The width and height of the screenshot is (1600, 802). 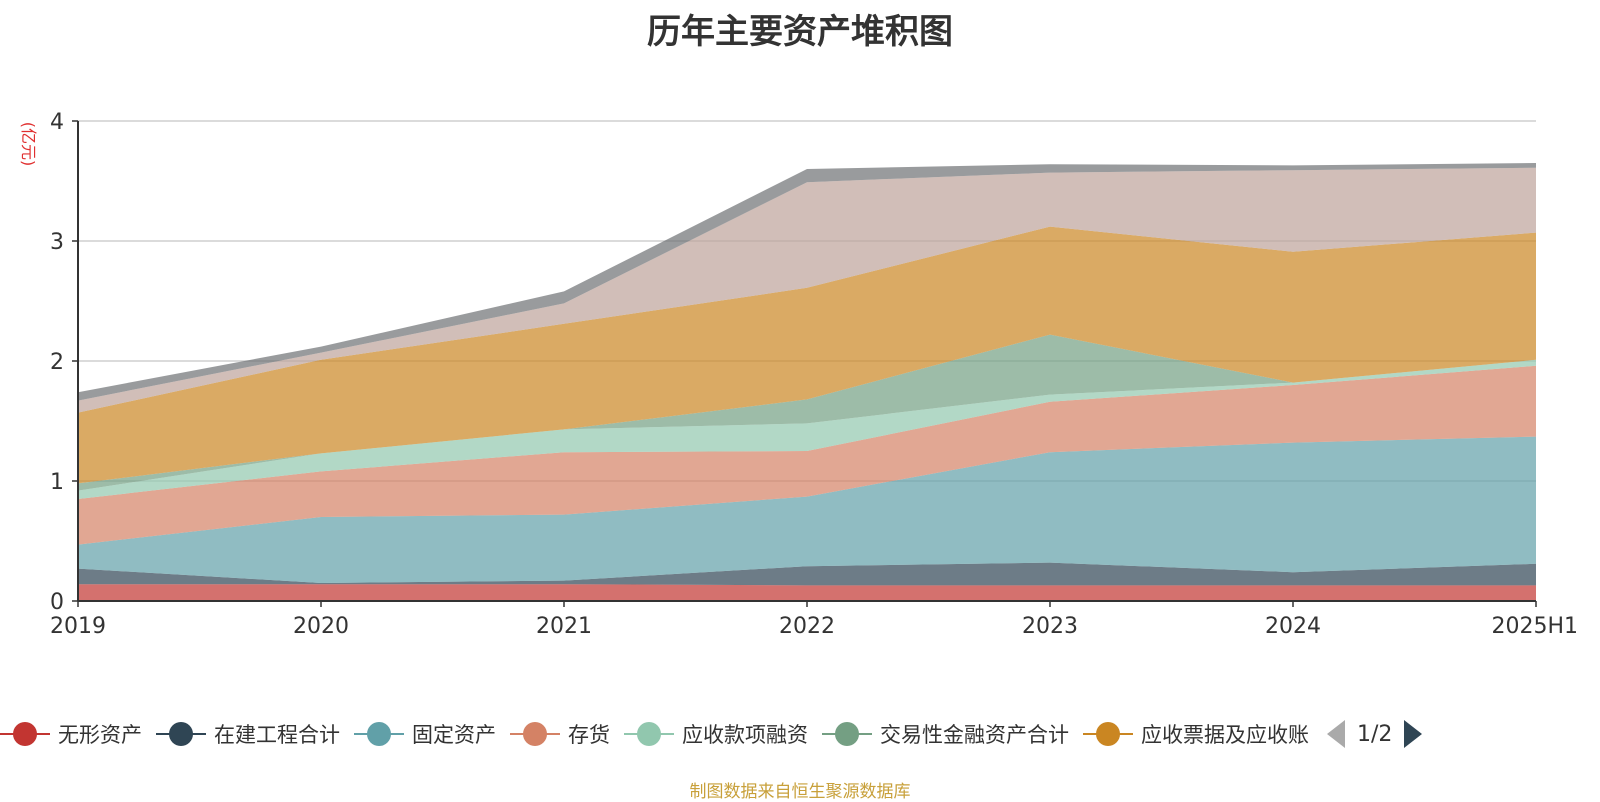 I want to click on legend-item-6: 交易性金融资产合计, so click(x=945, y=734).